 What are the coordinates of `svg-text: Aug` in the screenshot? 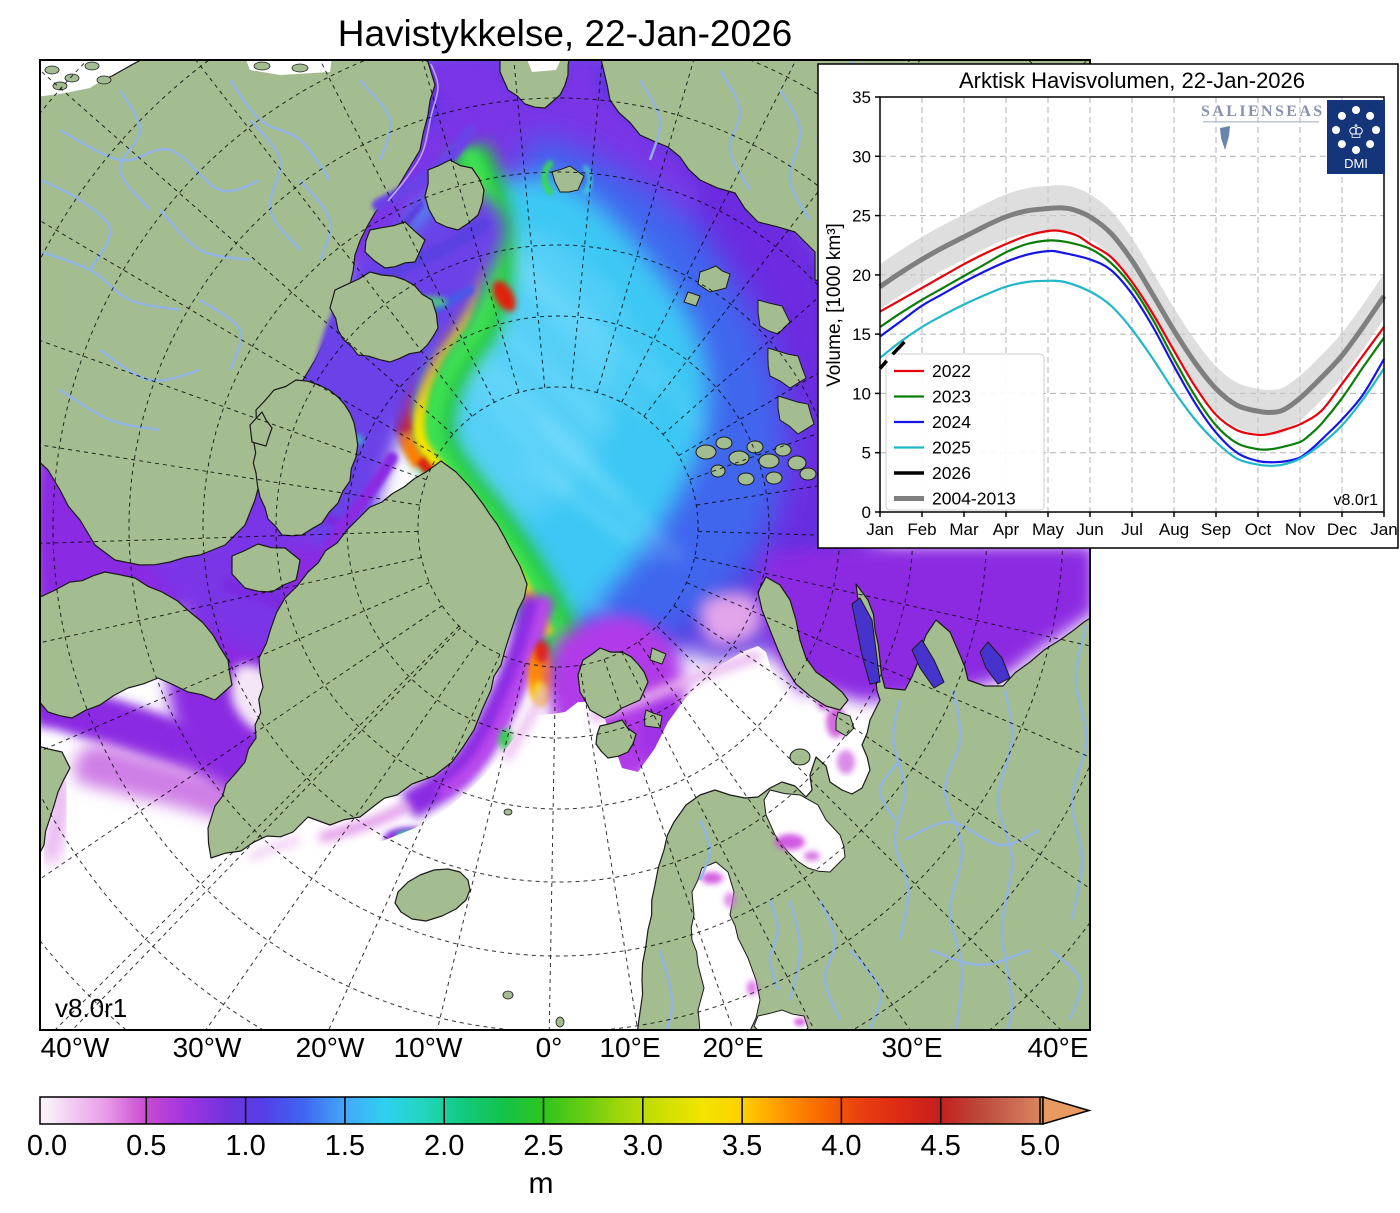 It's located at (1174, 529).